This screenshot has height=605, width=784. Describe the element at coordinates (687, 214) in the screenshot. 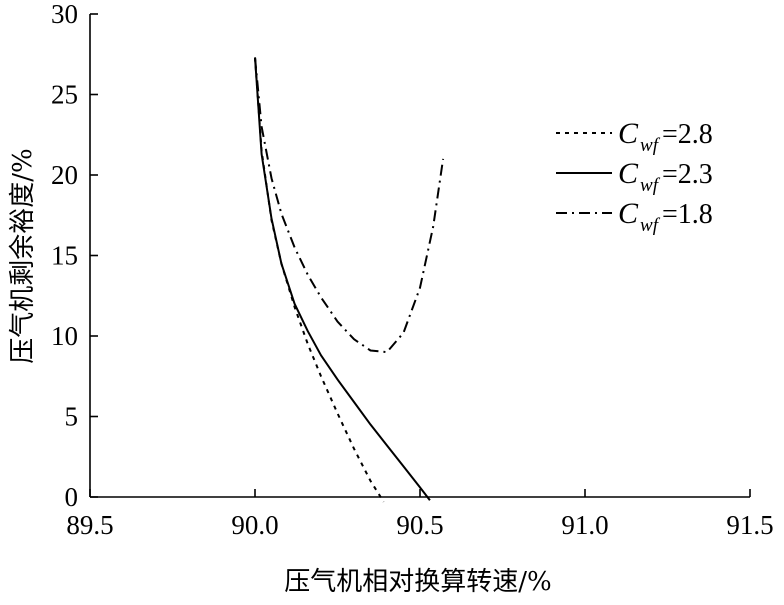

I see `legend-label-value: =1.8` at that location.